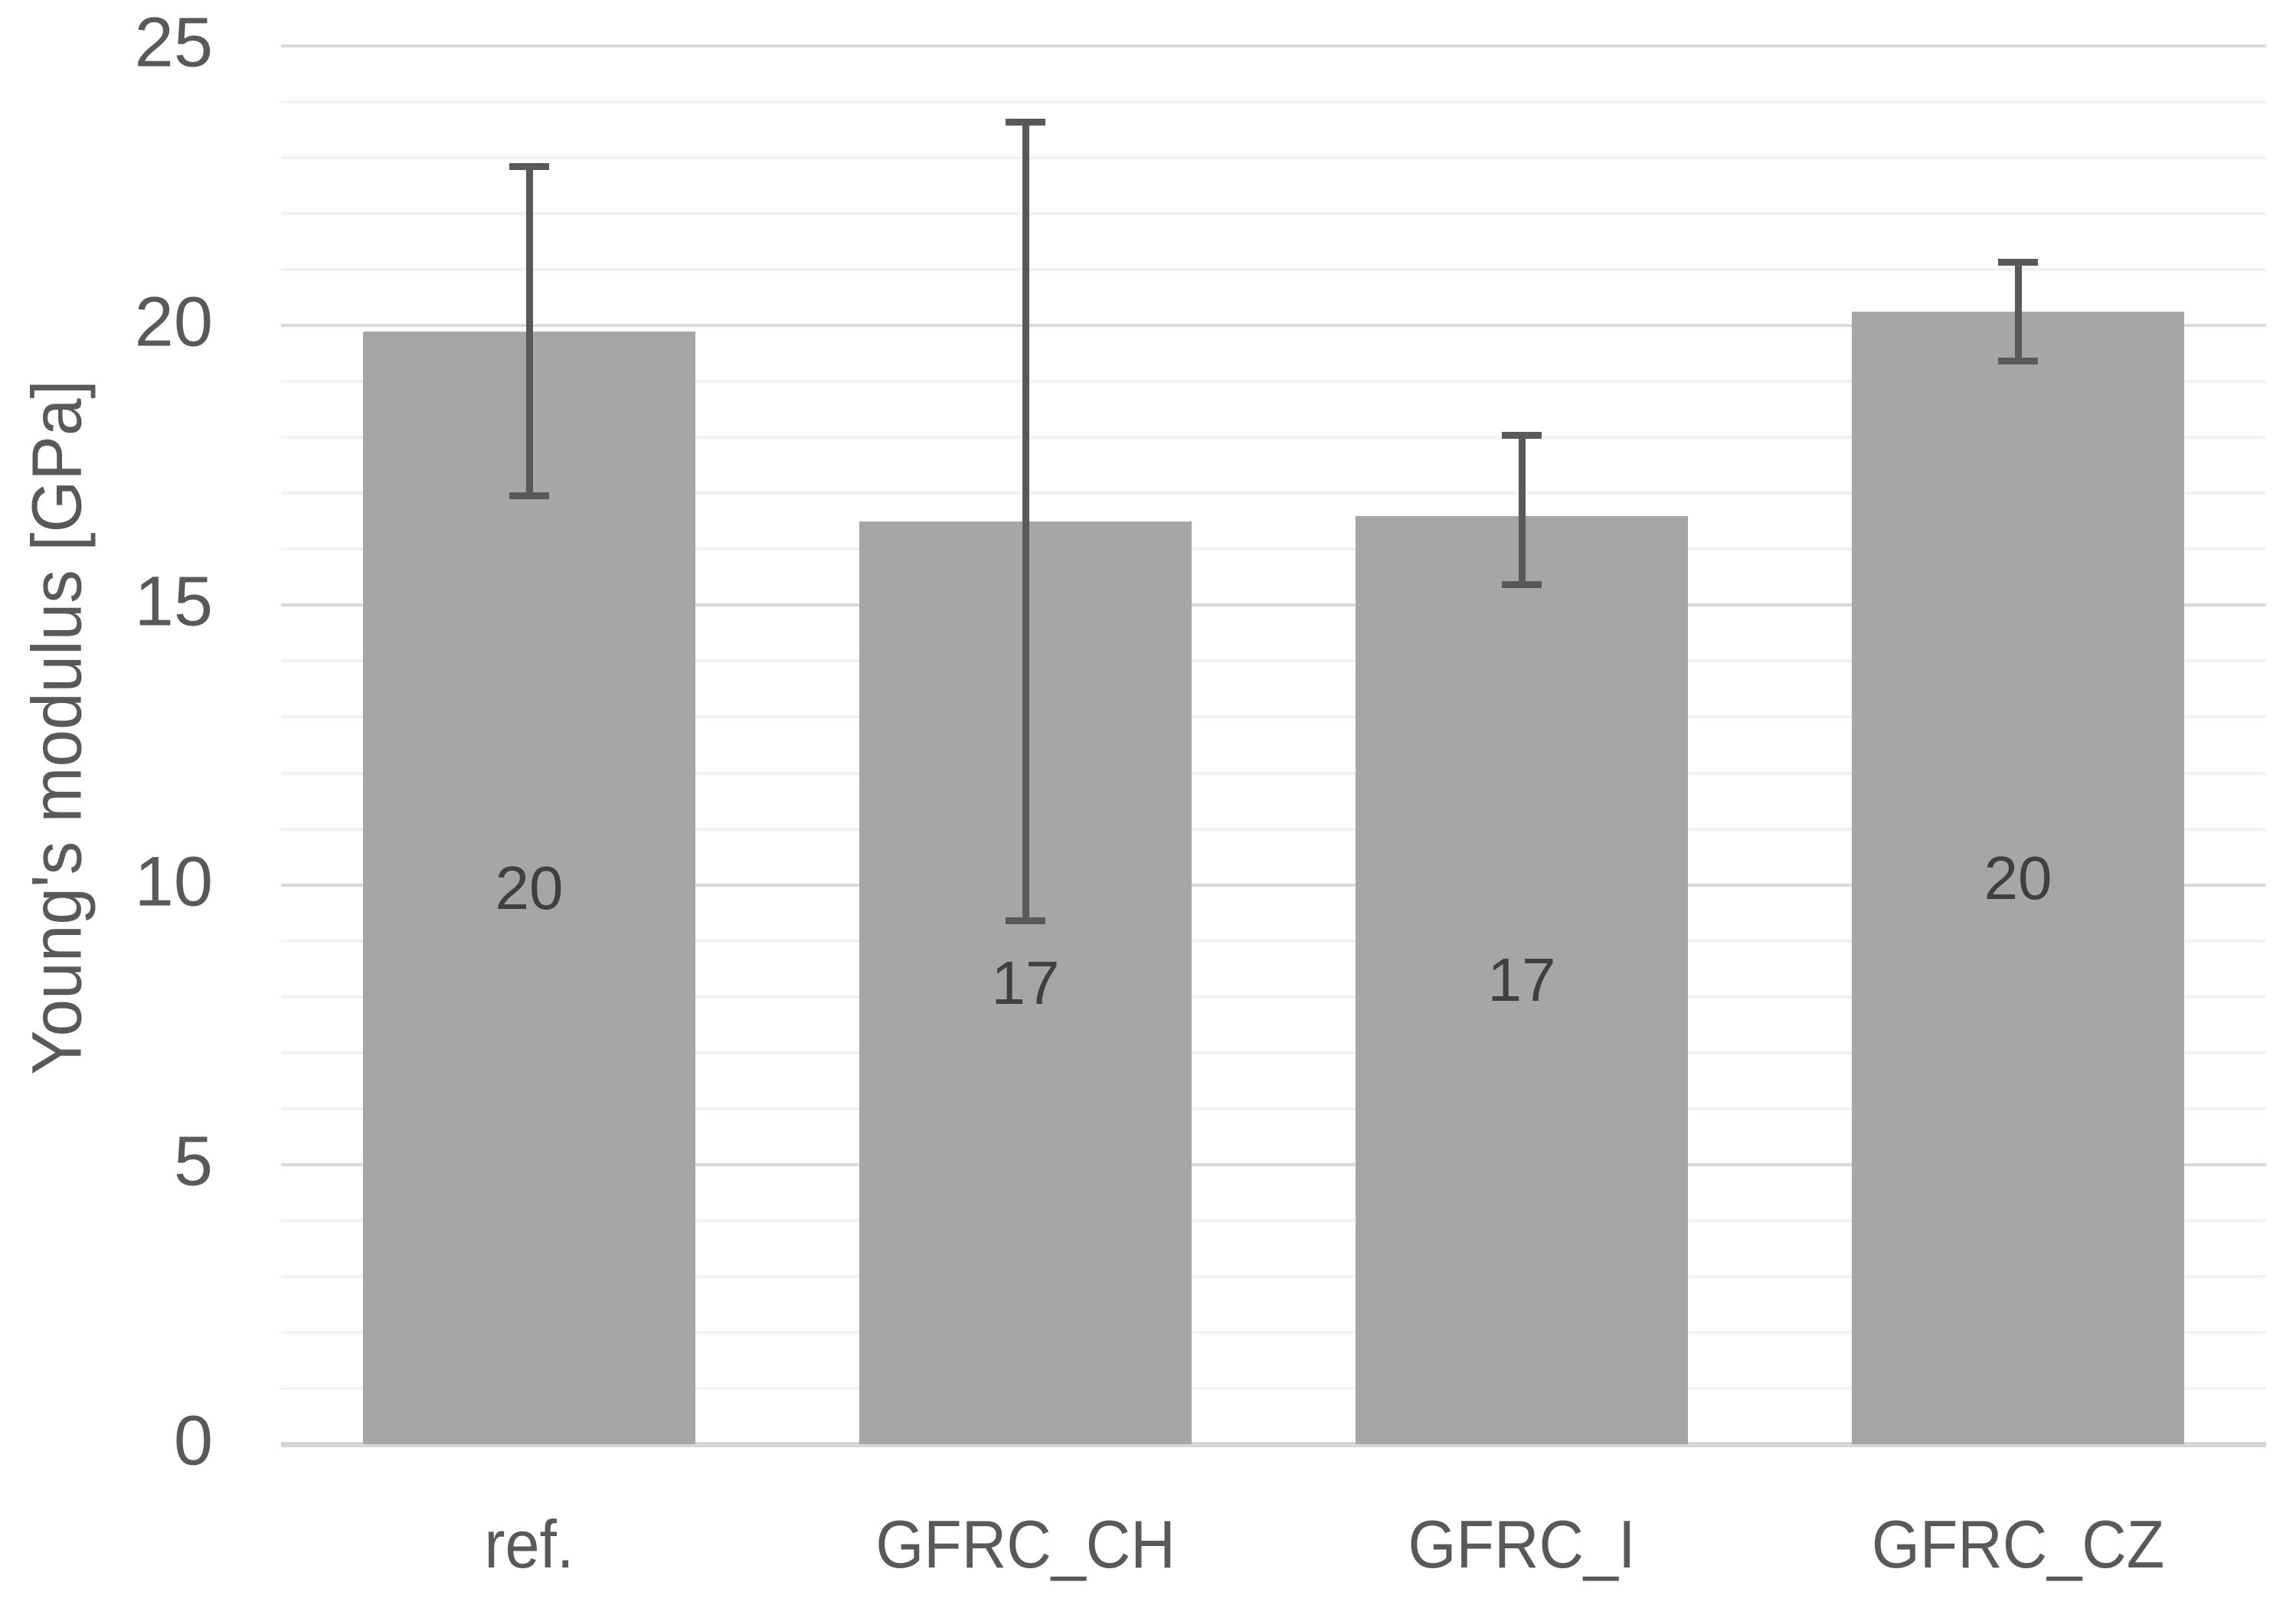 Image resolution: width=2296 pixels, height=1605 pixels. Describe the element at coordinates (173, 601) in the screenshot. I see `y-tick-label-15: 15` at that location.